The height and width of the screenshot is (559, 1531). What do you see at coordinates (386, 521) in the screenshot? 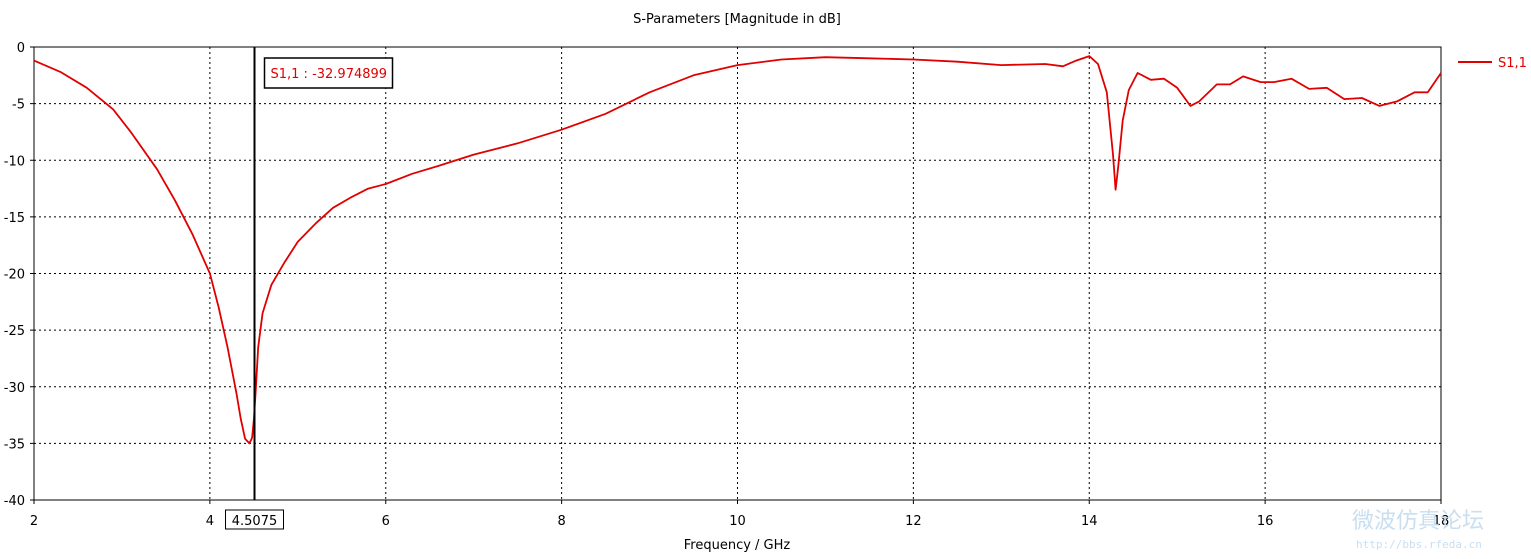
I see `x-tick-label: 6` at bounding box center [386, 521].